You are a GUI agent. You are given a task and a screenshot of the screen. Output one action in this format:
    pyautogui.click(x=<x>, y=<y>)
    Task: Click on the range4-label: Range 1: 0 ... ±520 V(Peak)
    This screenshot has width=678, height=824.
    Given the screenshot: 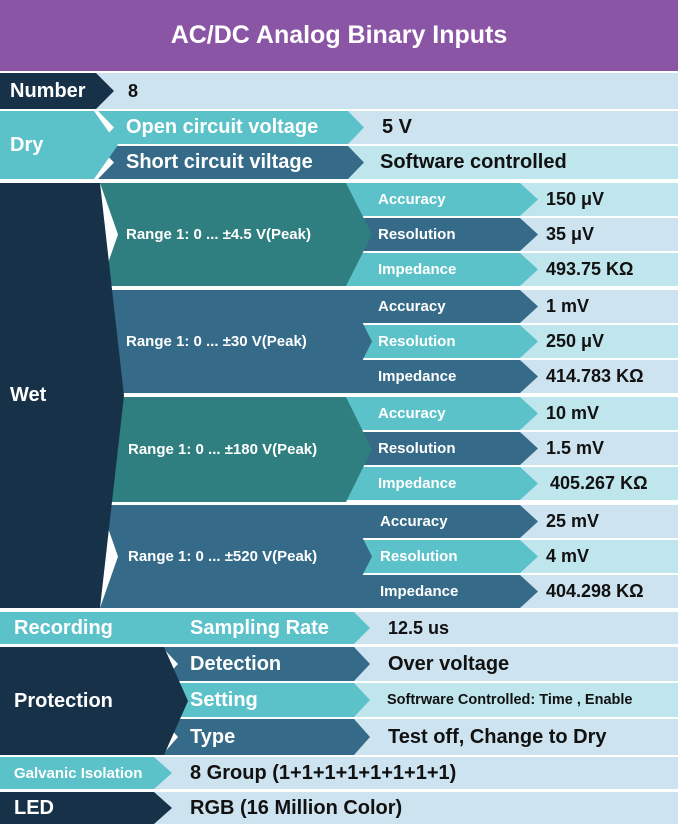 What is the action you would take?
    pyautogui.click(x=236, y=556)
    